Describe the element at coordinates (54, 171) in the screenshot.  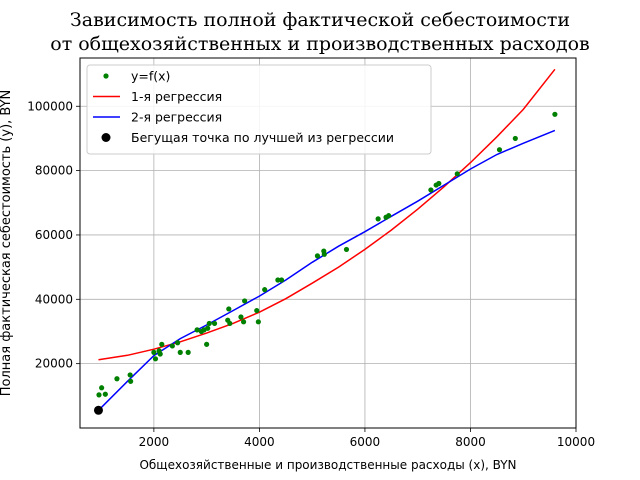
I see `y-tick-label: 80000` at that location.